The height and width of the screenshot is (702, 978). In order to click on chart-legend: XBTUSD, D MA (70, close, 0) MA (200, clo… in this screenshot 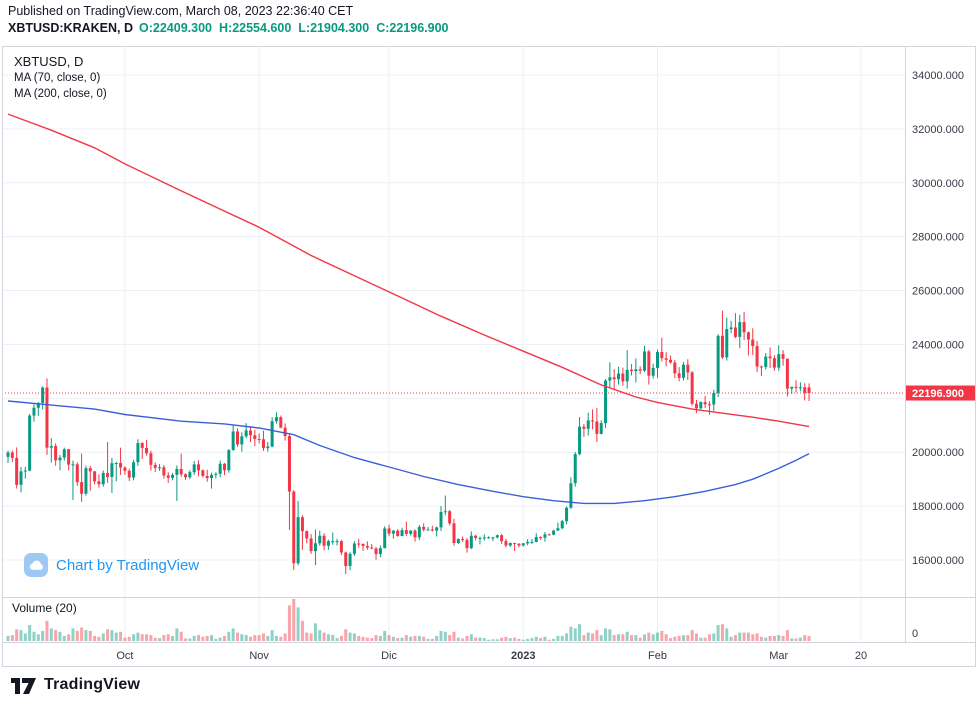, I will do `click(60, 78)`.